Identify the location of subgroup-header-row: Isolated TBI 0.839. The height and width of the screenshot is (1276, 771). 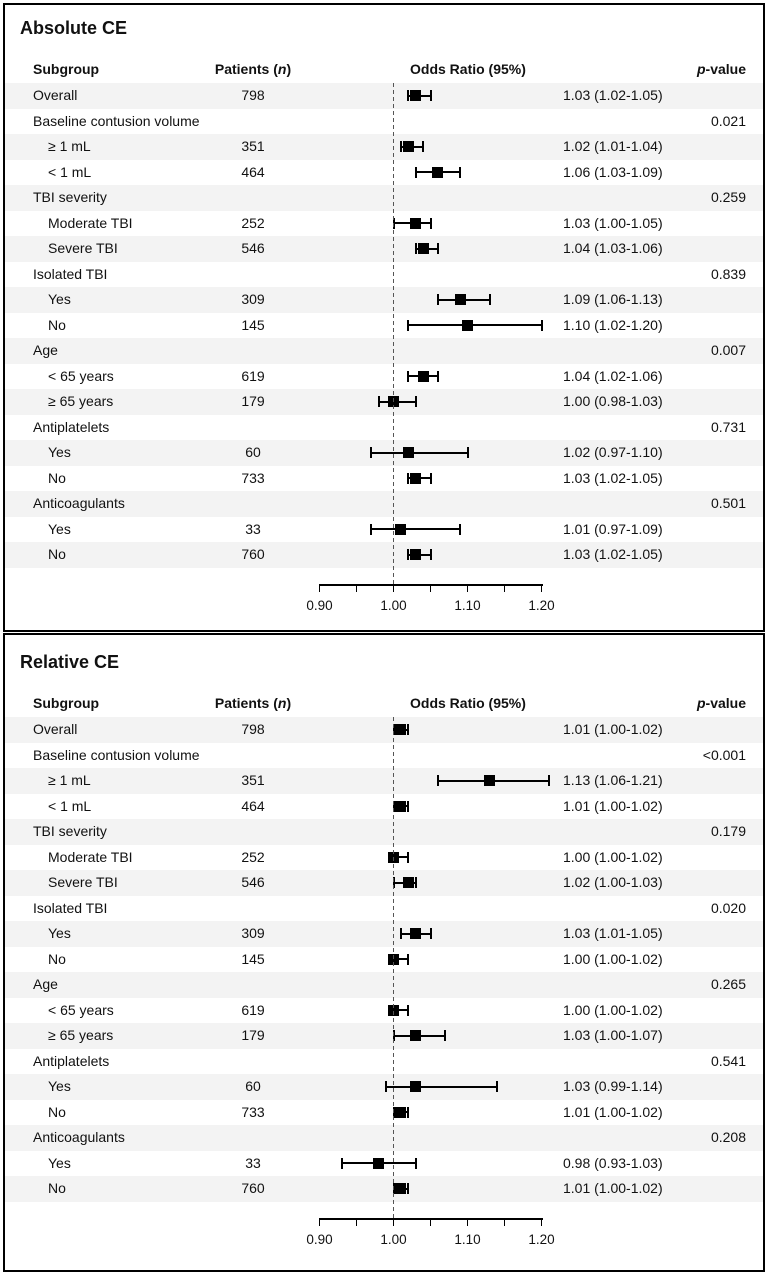
(384, 275).